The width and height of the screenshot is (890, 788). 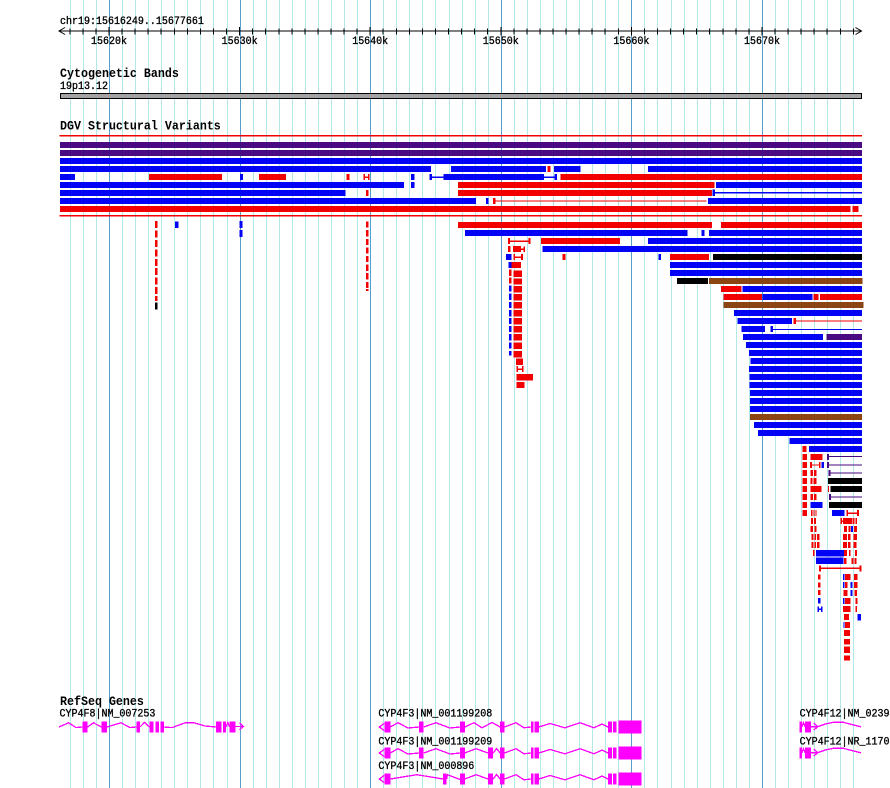 I want to click on svg-text: 19p13.12, so click(x=84, y=87).